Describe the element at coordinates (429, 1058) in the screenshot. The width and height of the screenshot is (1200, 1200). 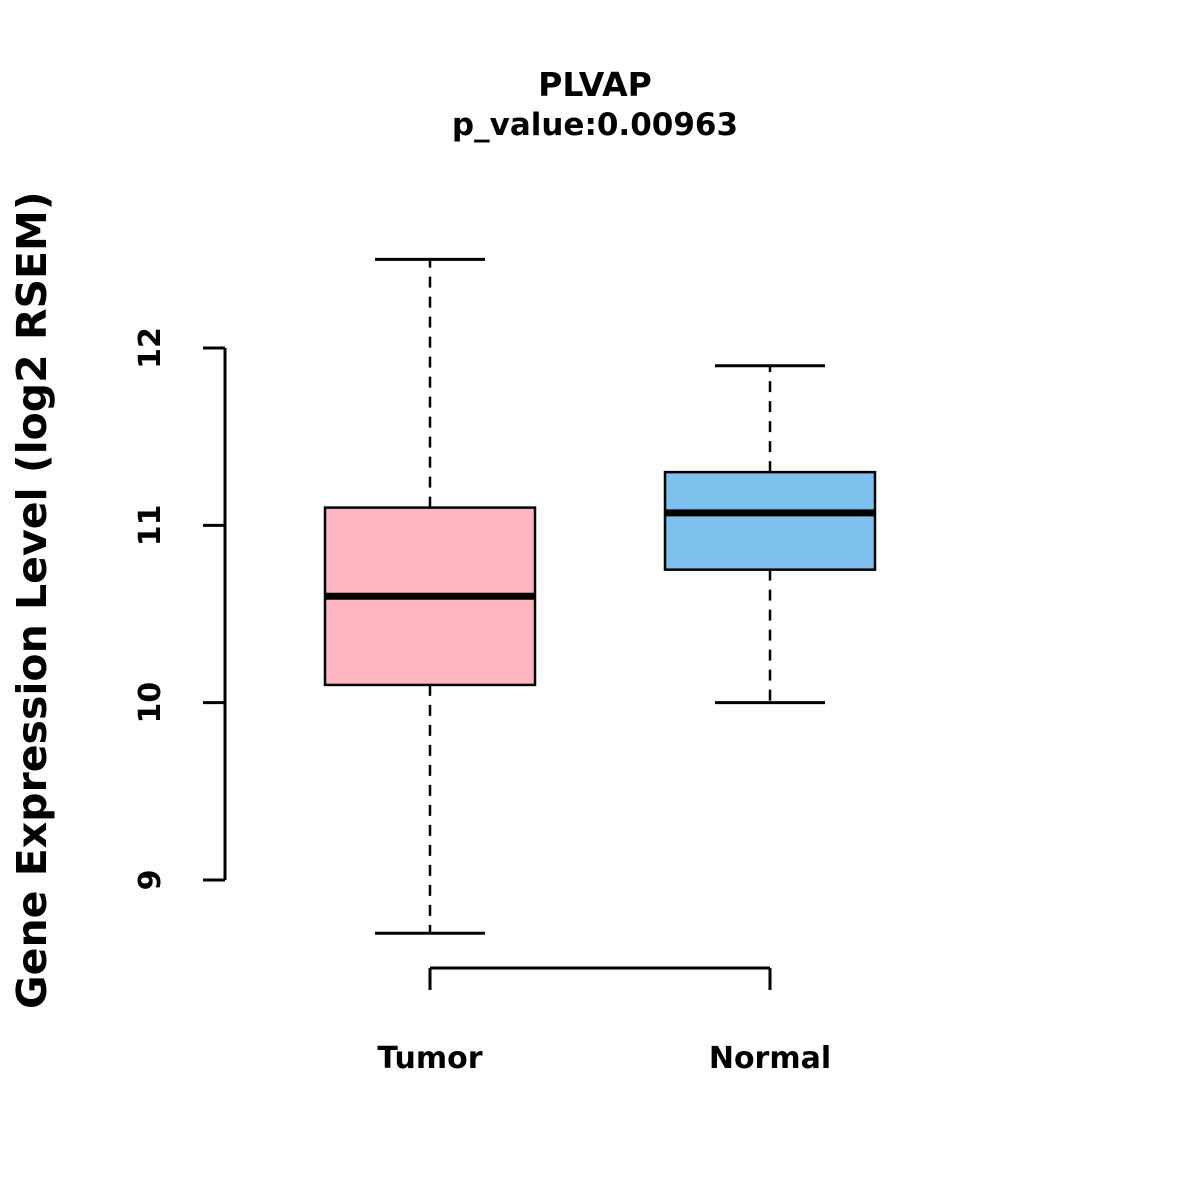
I see `category-label-tumor: Tumor` at that location.